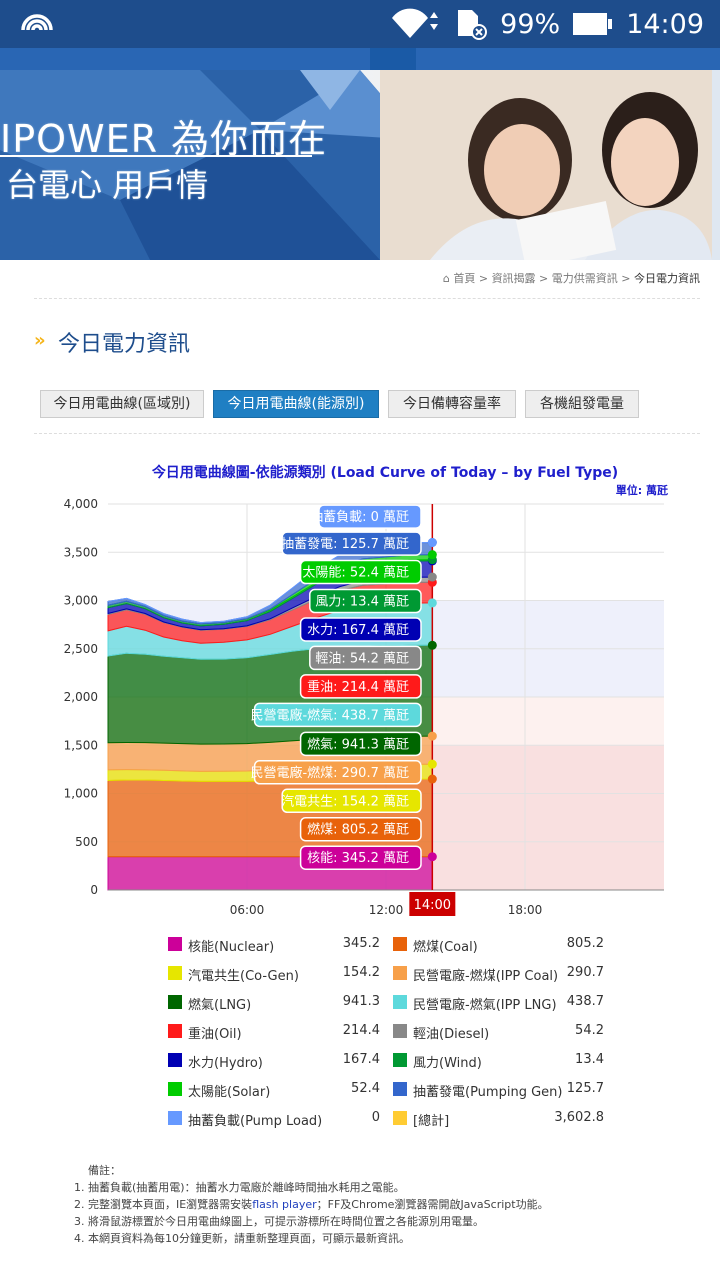  I want to click on y-tick-label: 500, so click(86, 842).